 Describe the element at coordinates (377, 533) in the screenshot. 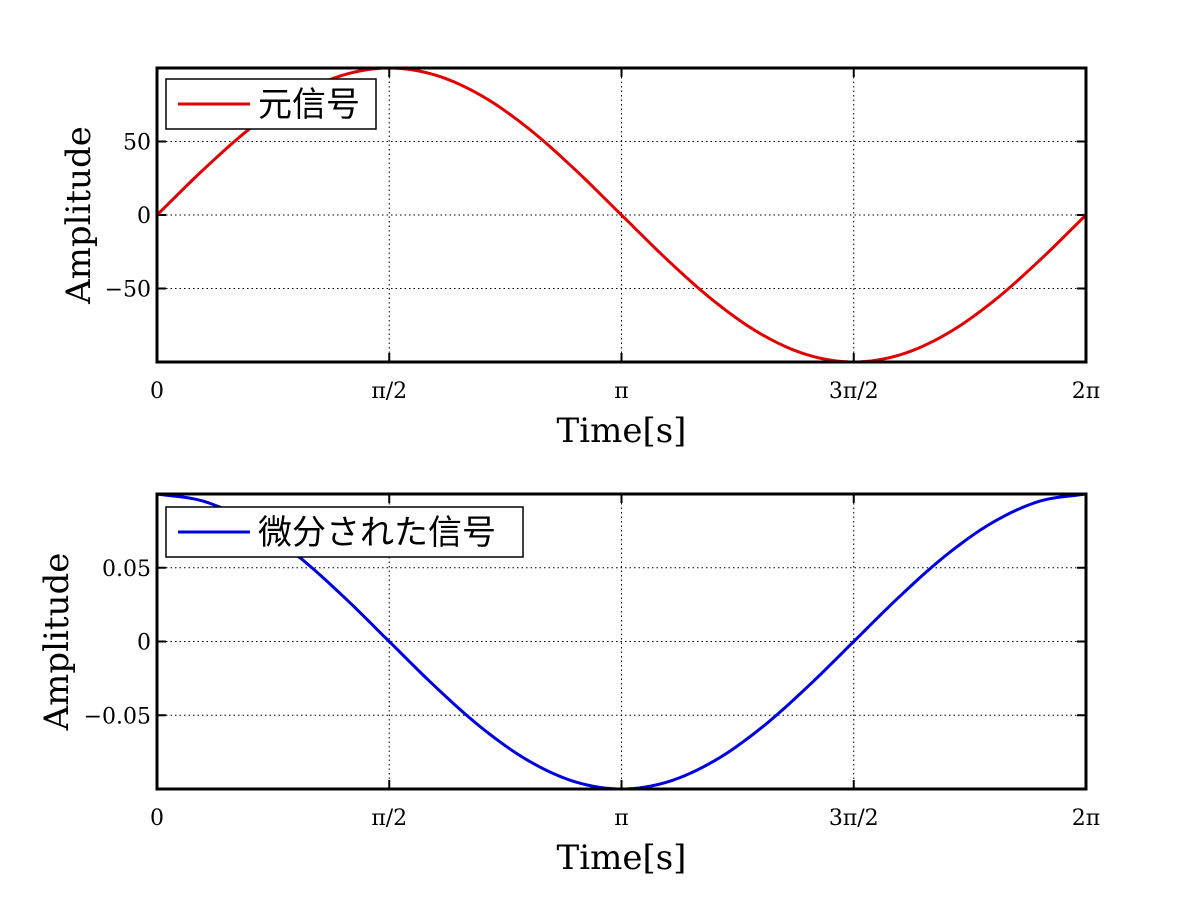

I see `legend-label: 微分された信号` at that location.